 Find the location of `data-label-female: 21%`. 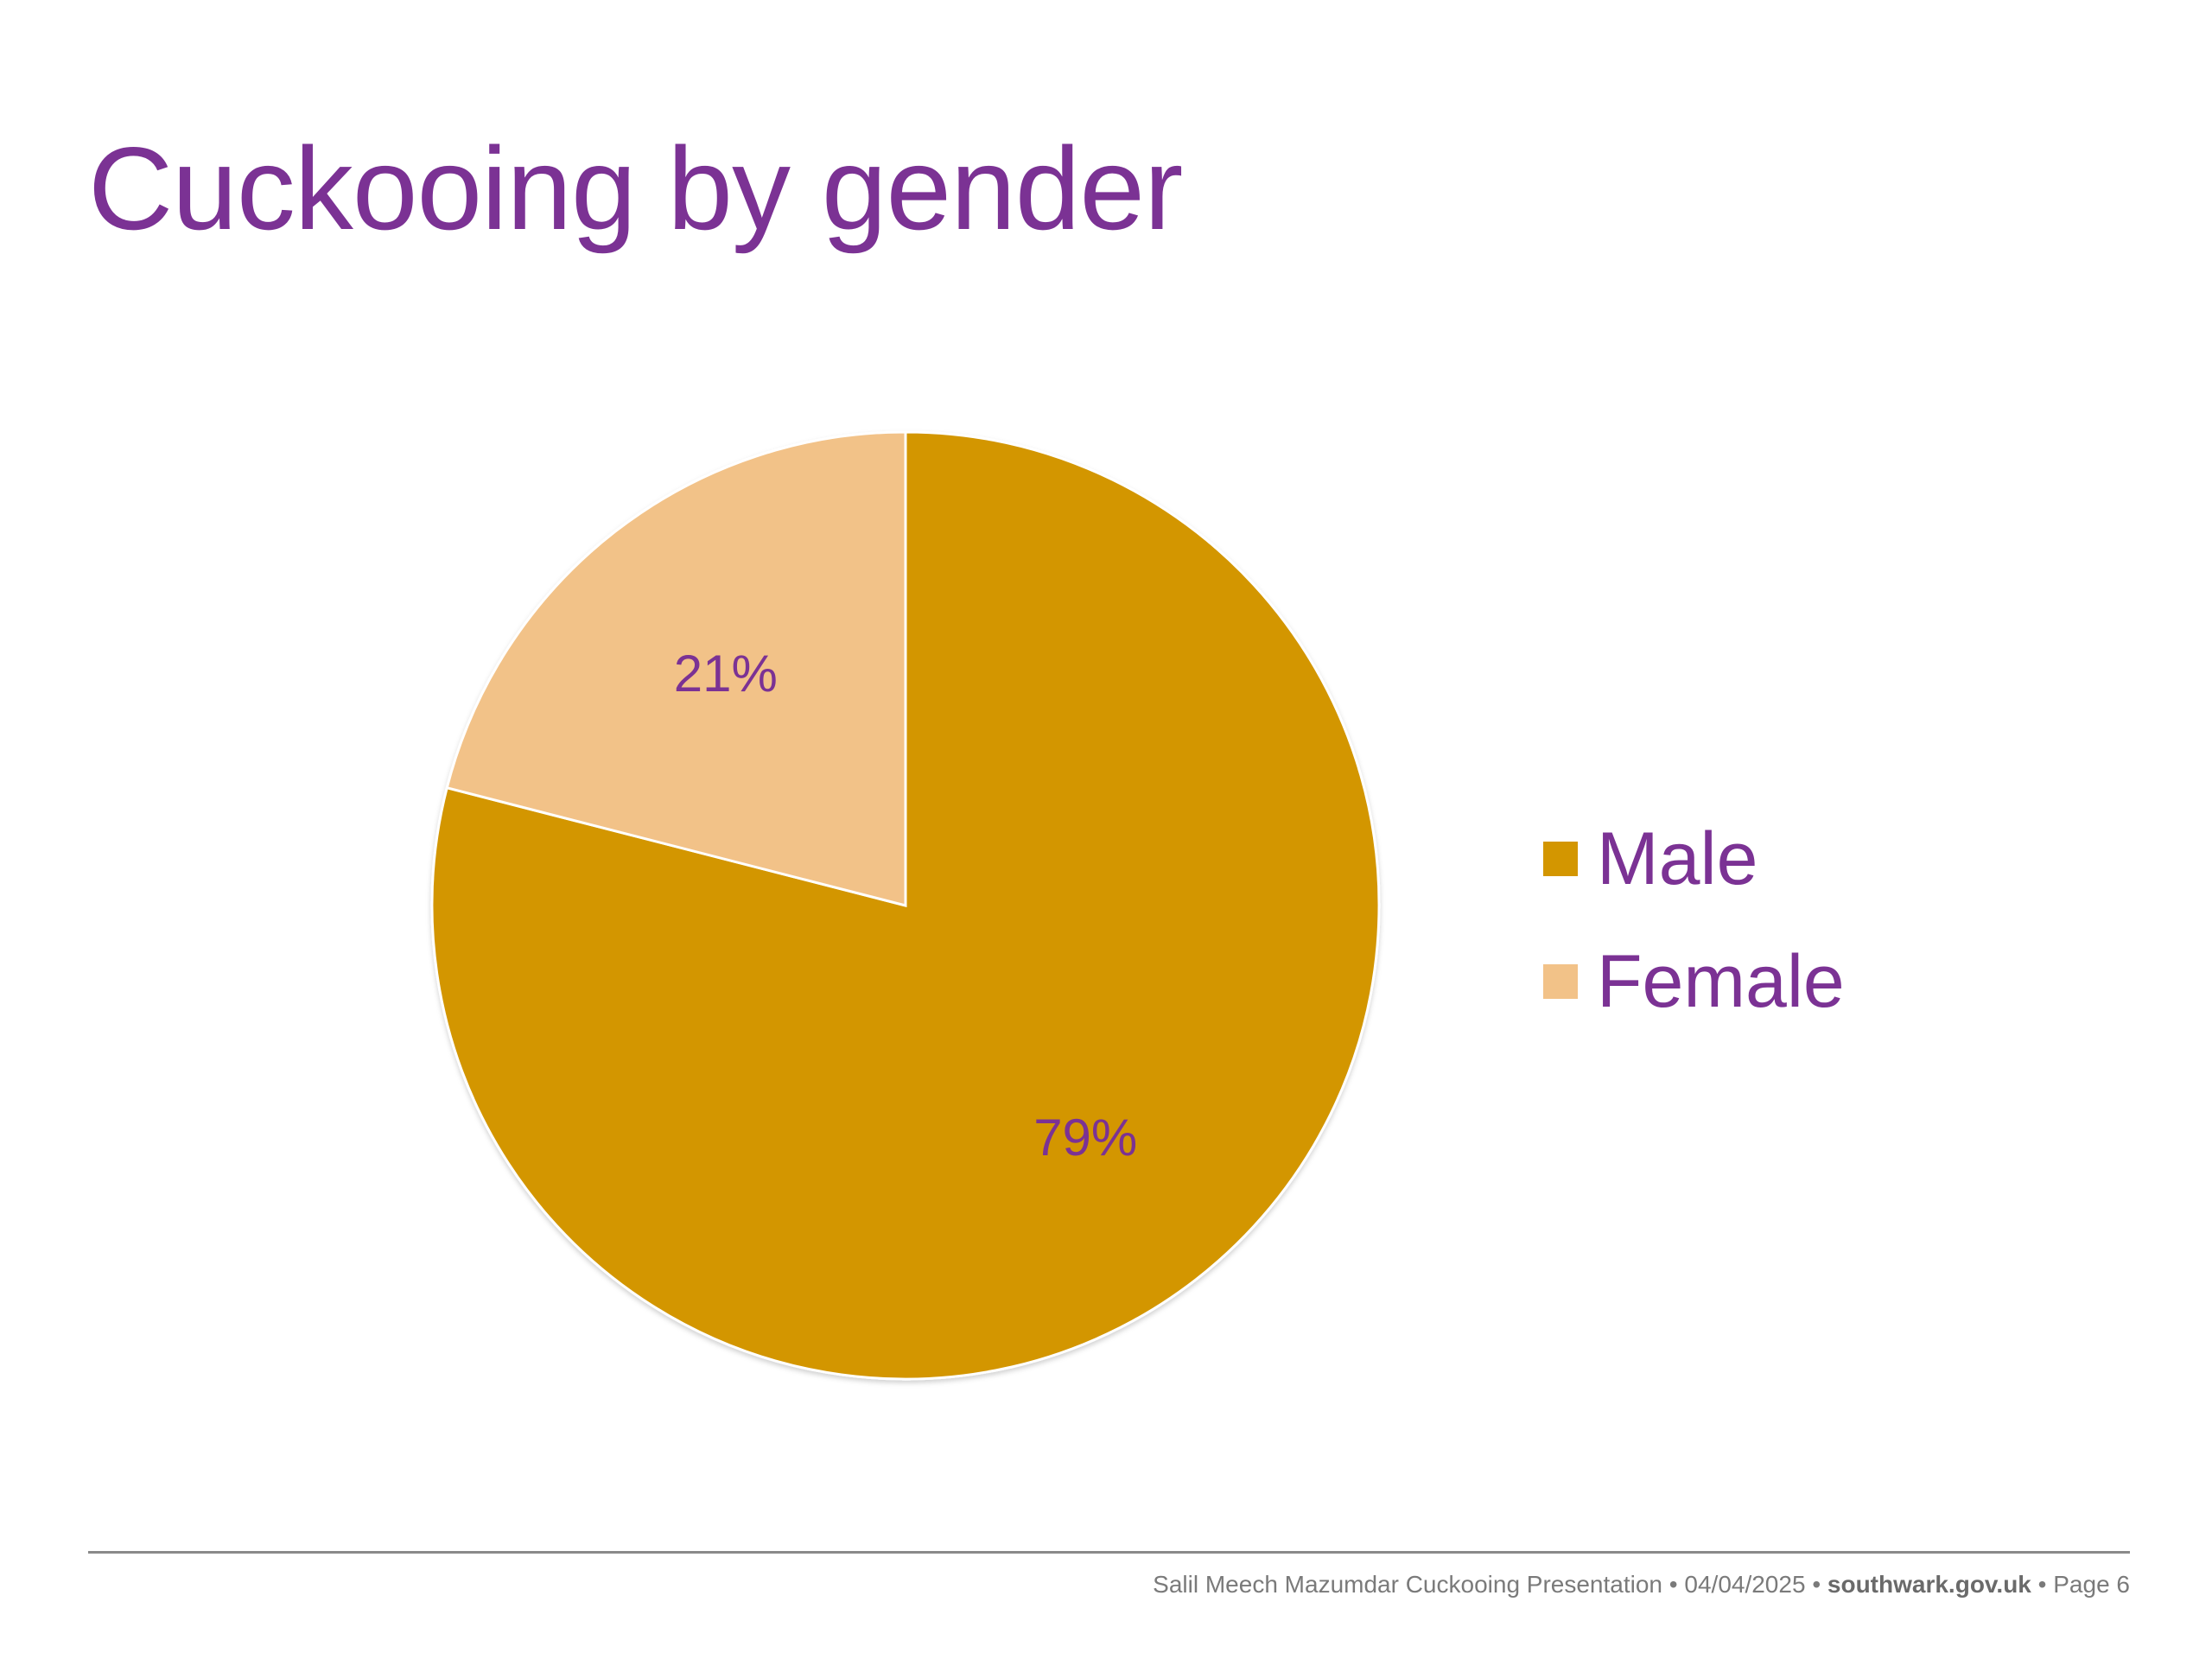

data-label-female: 21% is located at coordinates (726, 673).